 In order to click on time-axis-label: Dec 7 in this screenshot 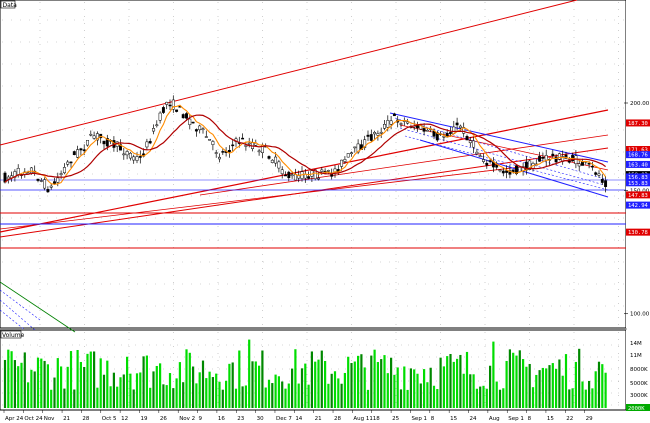, I will do `click(284, 419)`.